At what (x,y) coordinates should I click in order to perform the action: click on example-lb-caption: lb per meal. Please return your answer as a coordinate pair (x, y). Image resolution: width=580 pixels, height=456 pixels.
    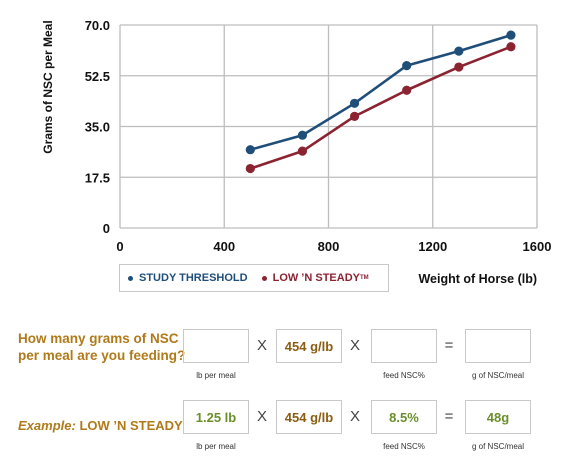
    Looking at the image, I should click on (216, 446).